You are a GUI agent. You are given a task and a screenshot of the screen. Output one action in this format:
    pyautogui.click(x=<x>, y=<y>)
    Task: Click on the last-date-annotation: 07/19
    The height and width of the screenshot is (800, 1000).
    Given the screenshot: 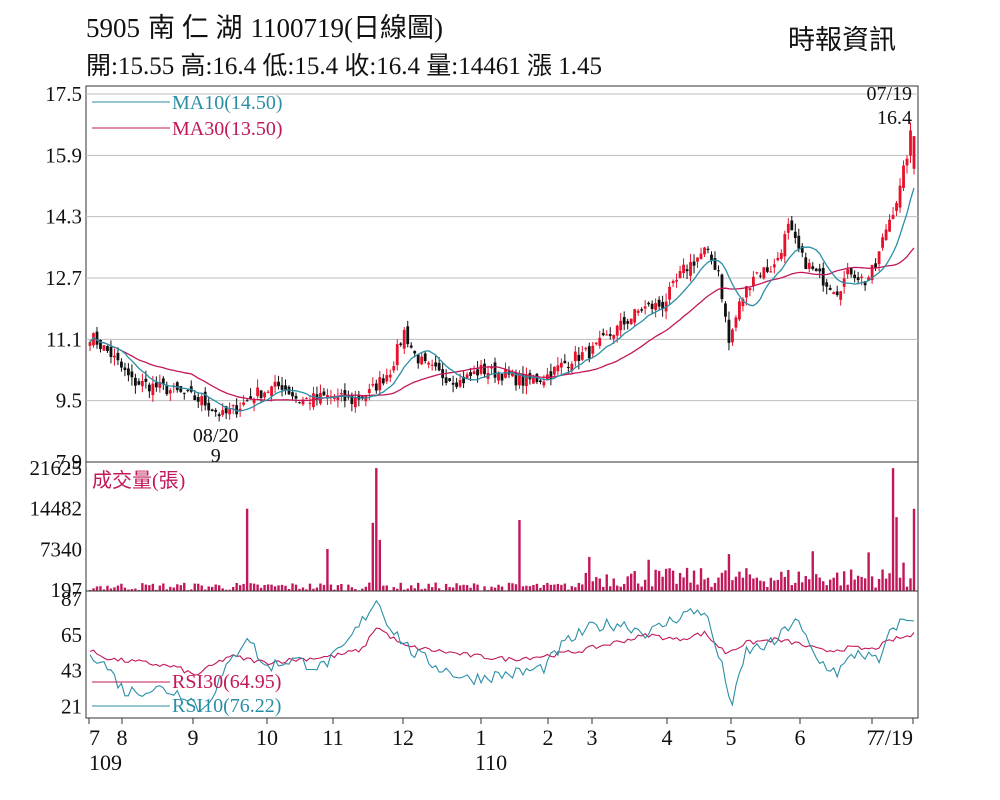 What is the action you would take?
    pyautogui.click(x=889, y=94)
    